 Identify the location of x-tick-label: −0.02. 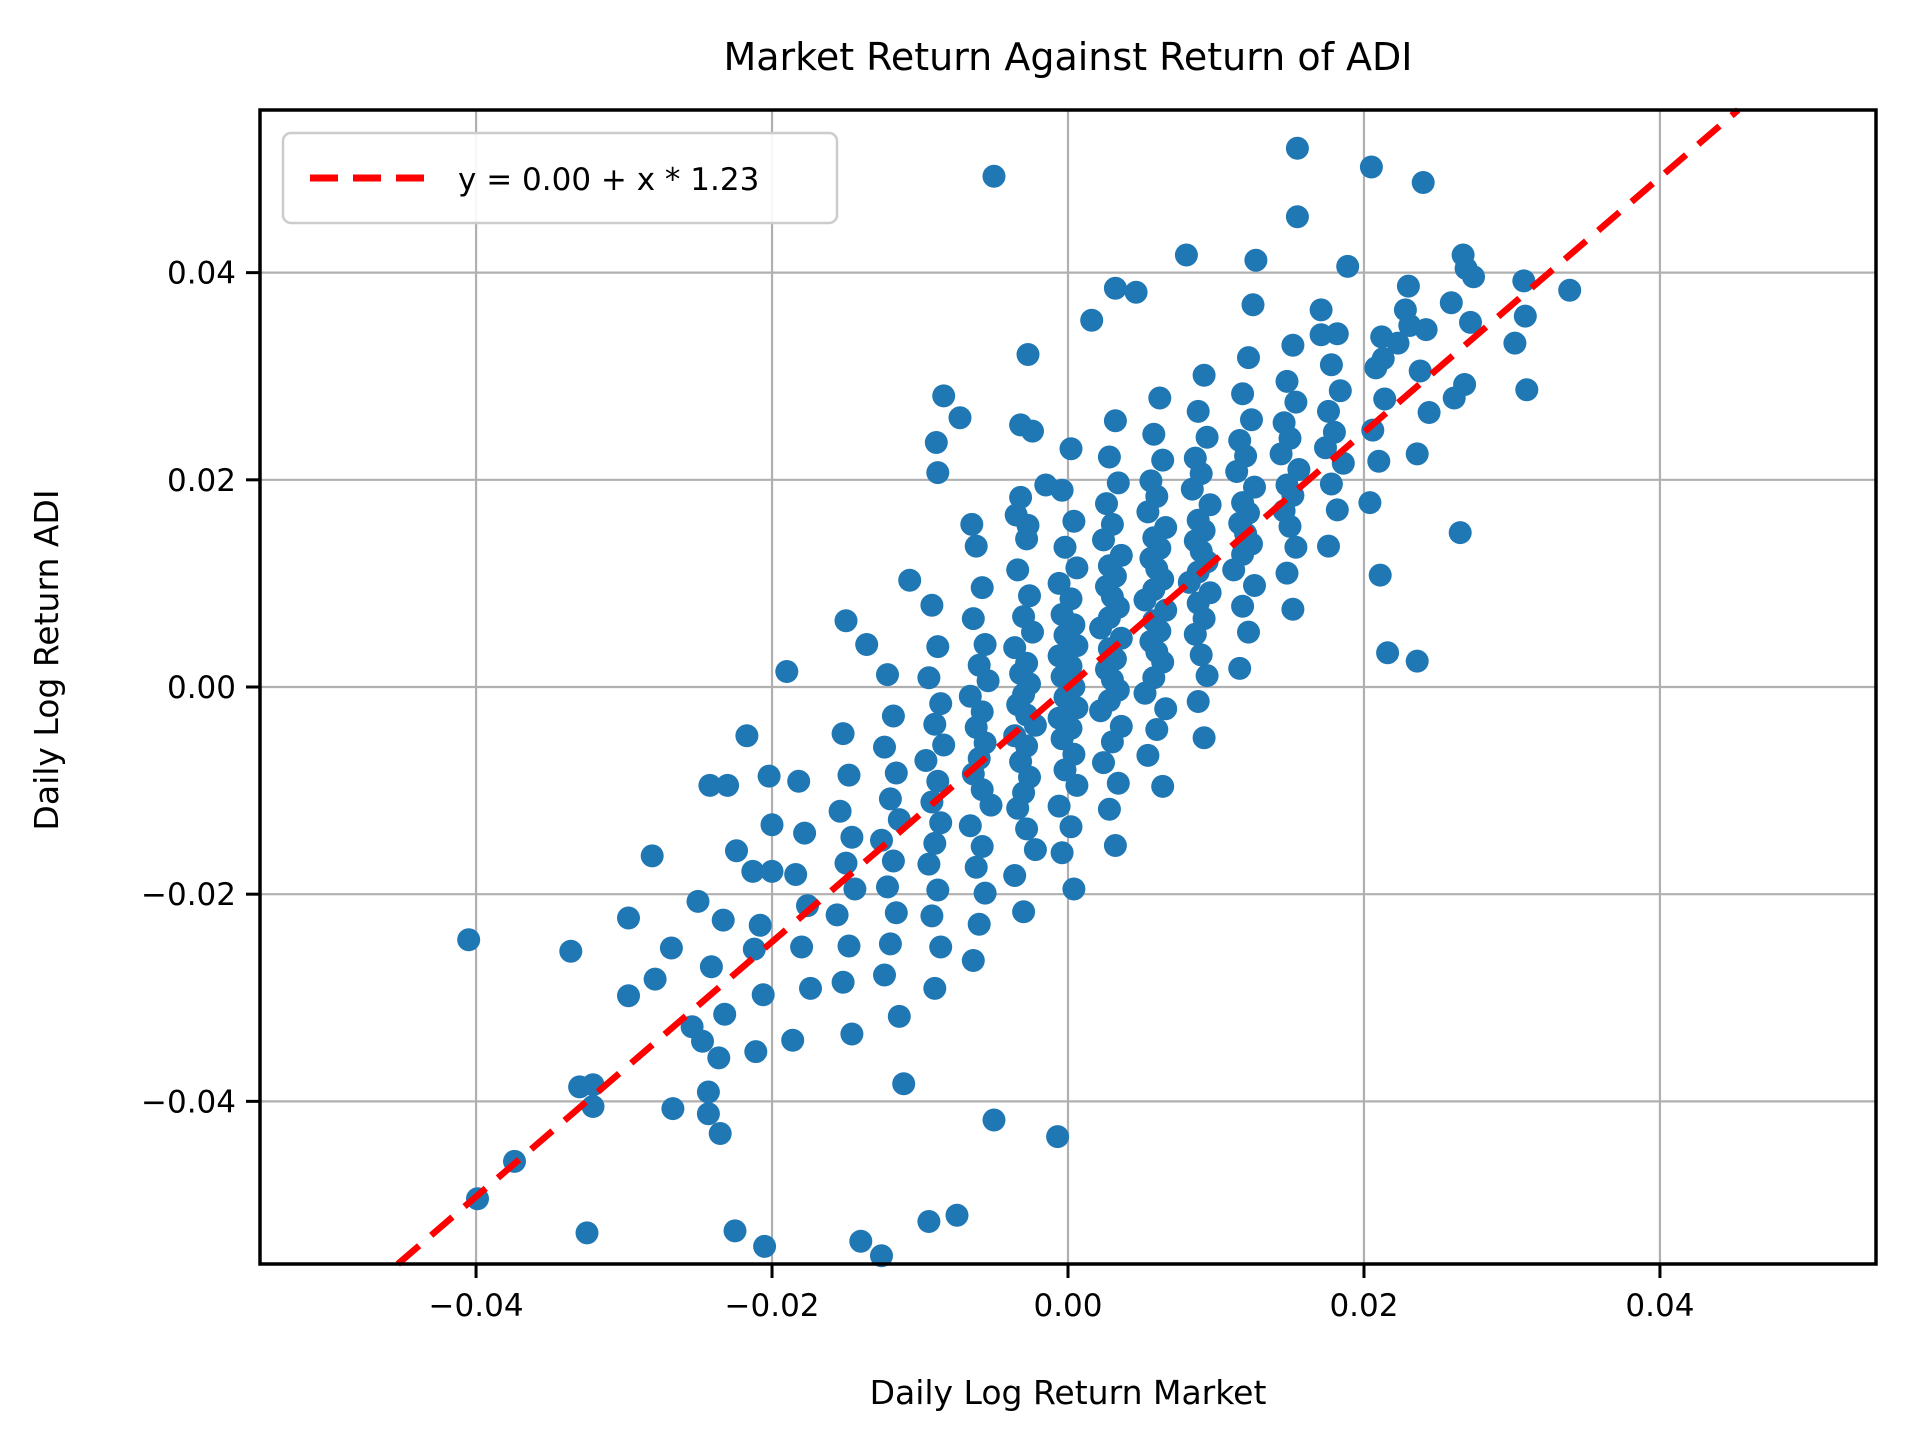
(772, 1306).